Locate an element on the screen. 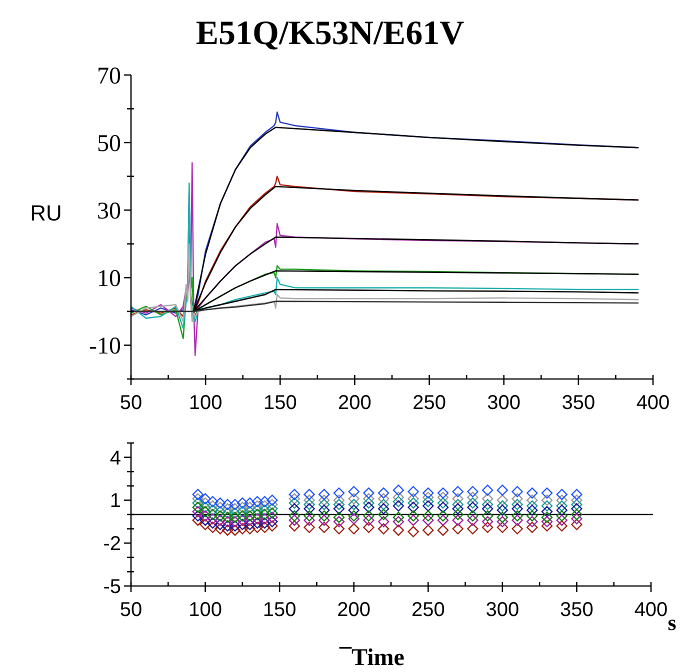 Image resolution: width=682 pixels, height=672 pixels. y-tick-label: 4 is located at coordinates (115, 458).